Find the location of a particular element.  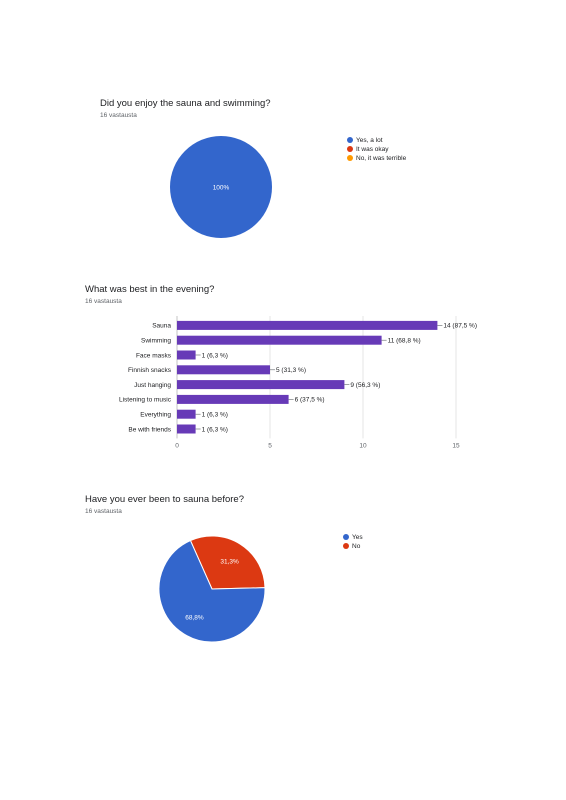

chart-2-category-0: Sauna is located at coordinates (161, 326).